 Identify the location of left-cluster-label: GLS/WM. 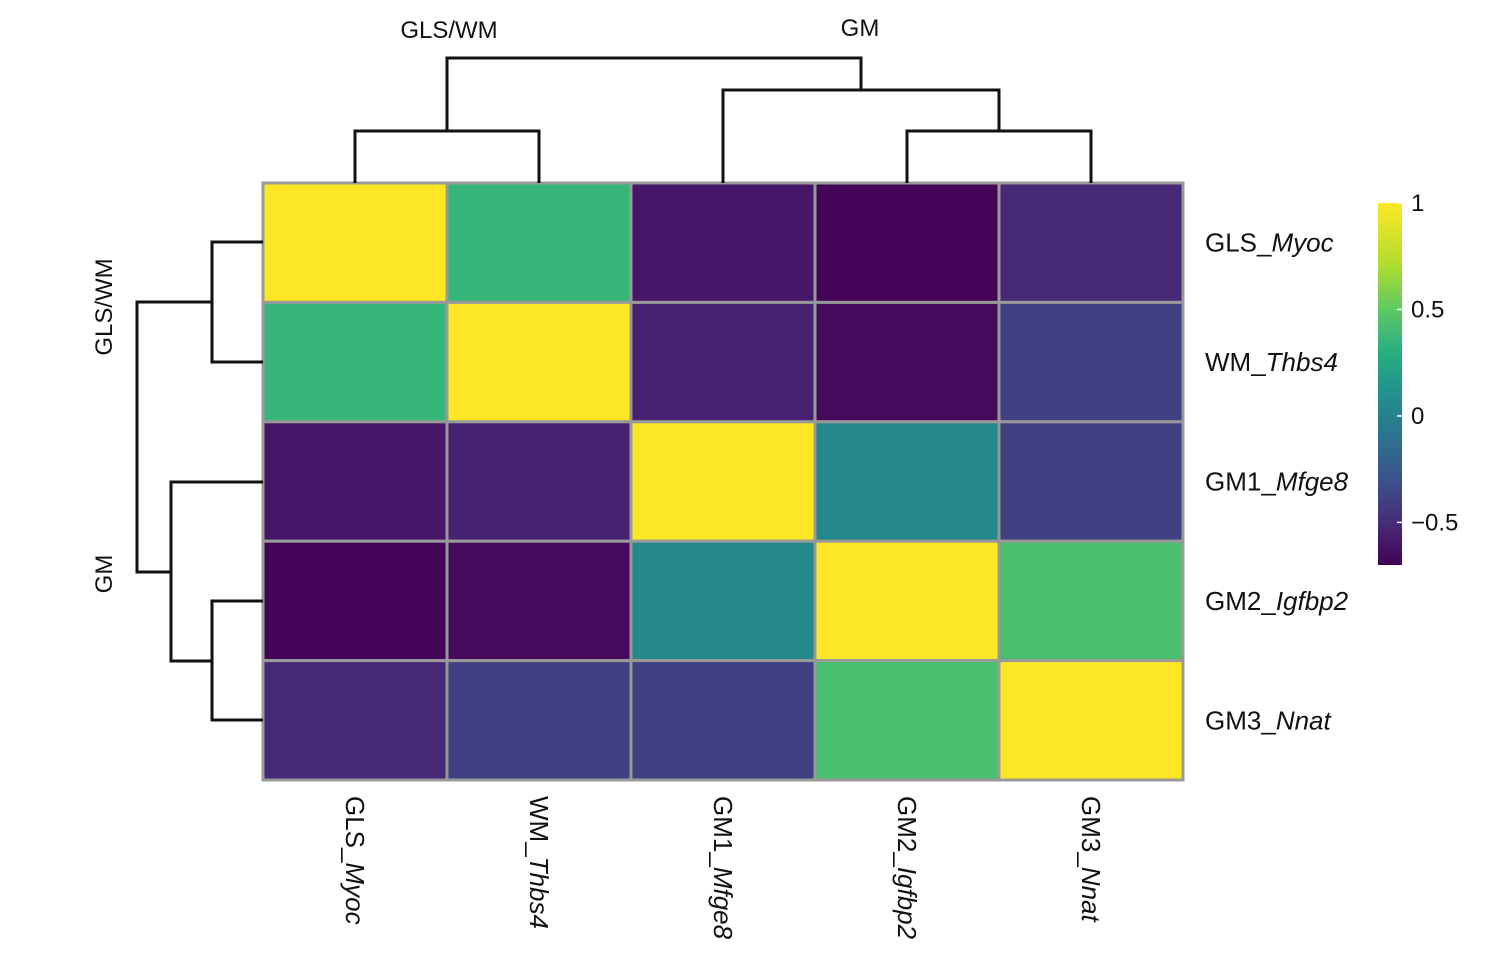
(104, 306).